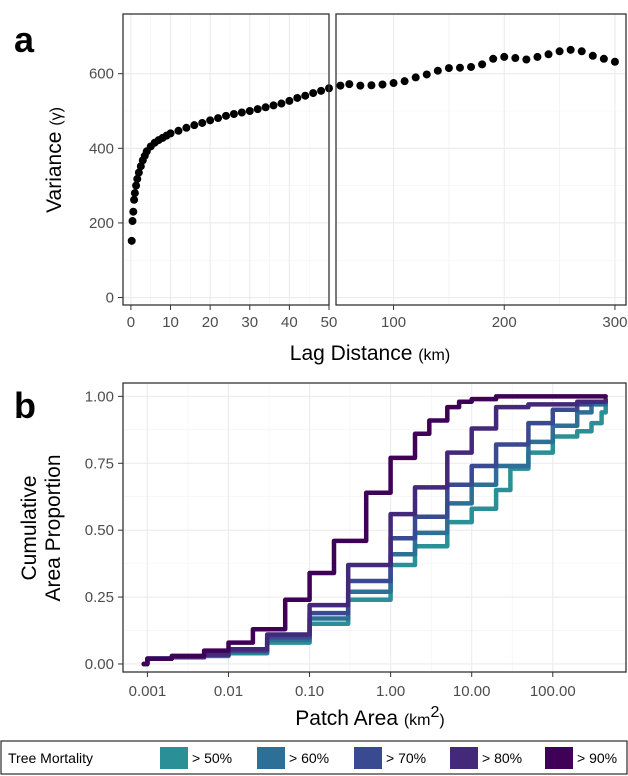 The height and width of the screenshot is (776, 628). I want to click on x-tick-label: 100.00, so click(553, 691).